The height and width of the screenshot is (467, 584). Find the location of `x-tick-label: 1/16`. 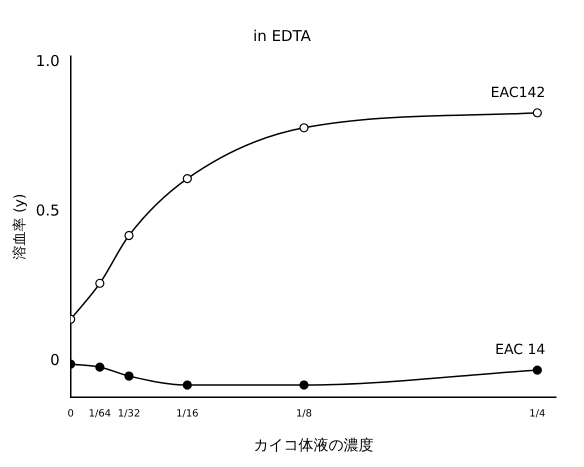

x-tick-label: 1/16 is located at coordinates (187, 414).